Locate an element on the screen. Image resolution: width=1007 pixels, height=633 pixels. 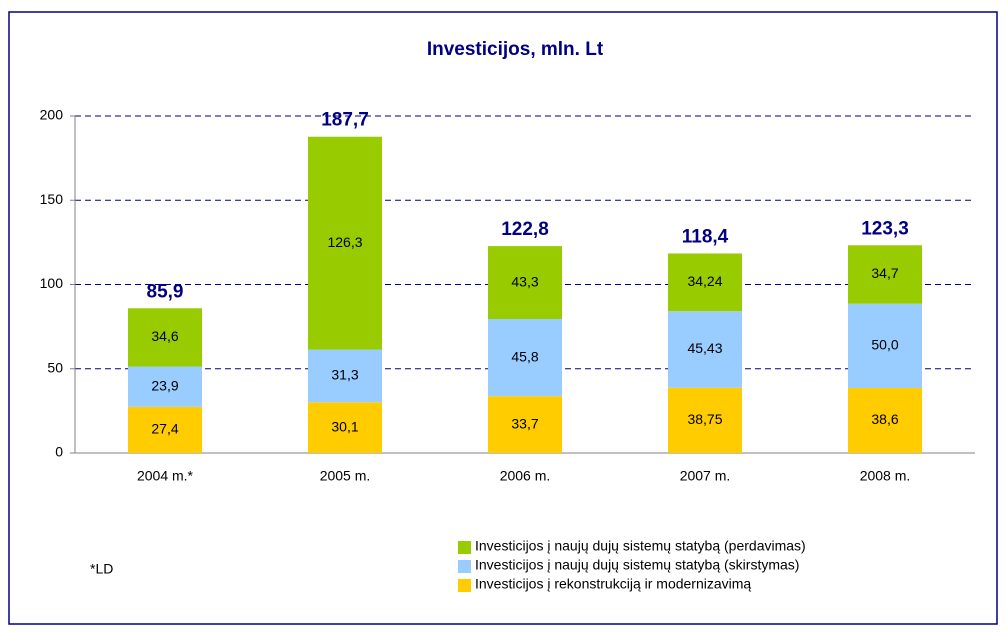
segment-label: 34,24 is located at coordinates (704, 281).